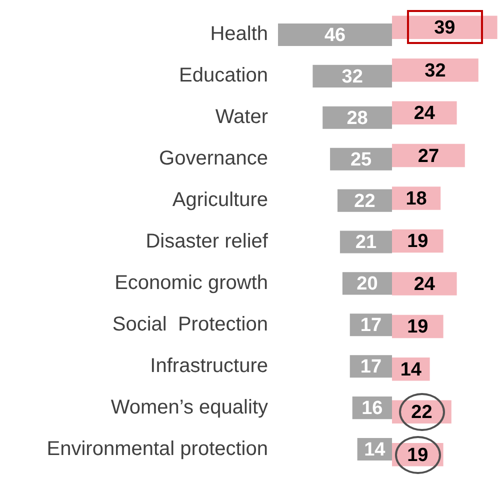 Image resolution: width=500 pixels, height=484 pixels. What do you see at coordinates (190, 324) in the screenshot?
I see `y-tick-label: Social Protection` at bounding box center [190, 324].